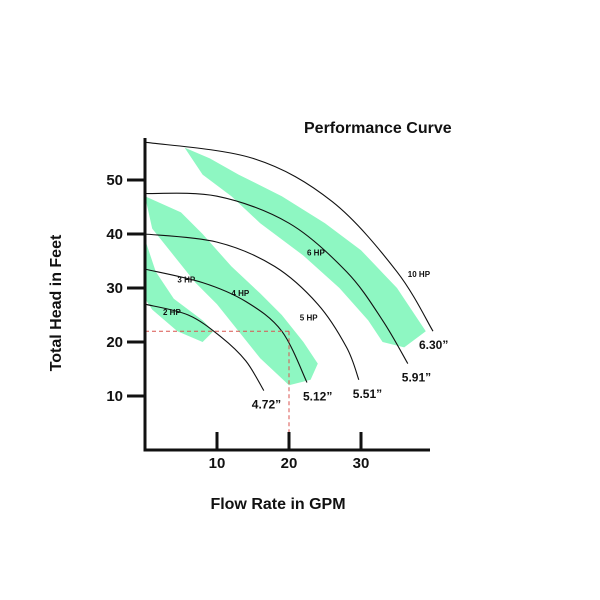 Image resolution: width=600 pixels, height=600 pixels. Describe the element at coordinates (317, 397) in the screenshot. I see `curve-label-2: 5.12”` at that location.